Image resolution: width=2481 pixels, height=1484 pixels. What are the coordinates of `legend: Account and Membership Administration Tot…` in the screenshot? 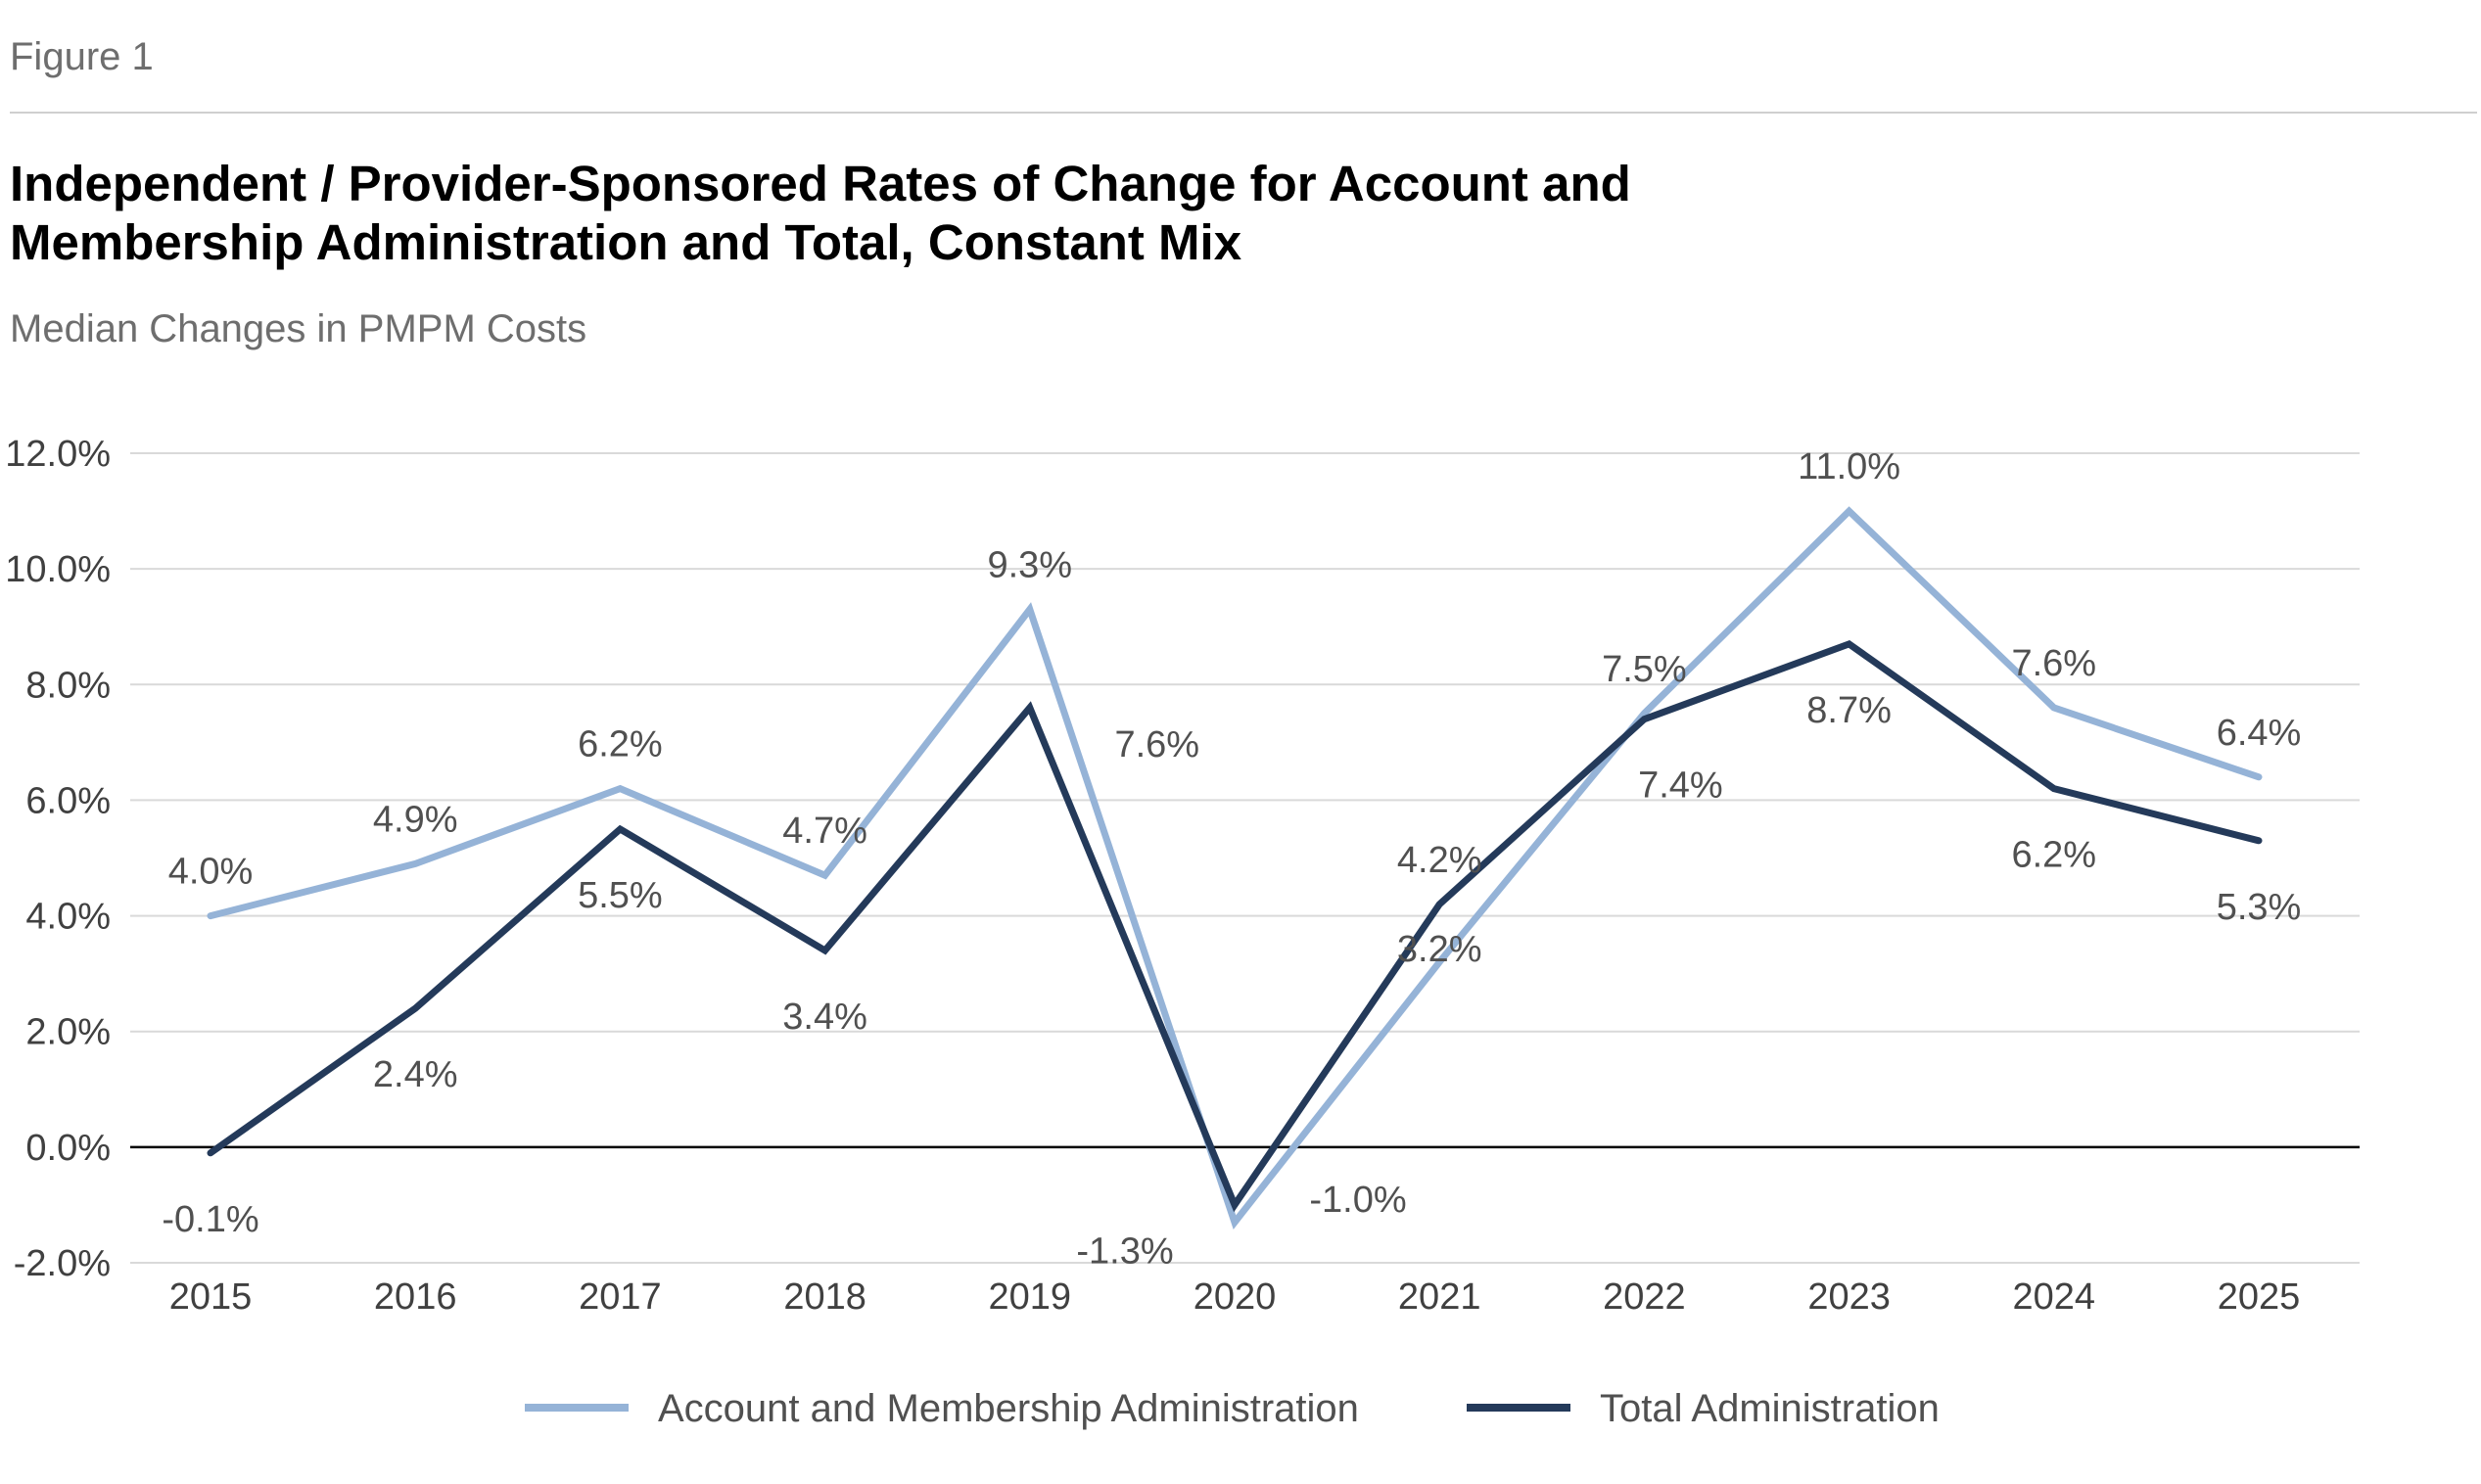 It's located at (1232, 1408).